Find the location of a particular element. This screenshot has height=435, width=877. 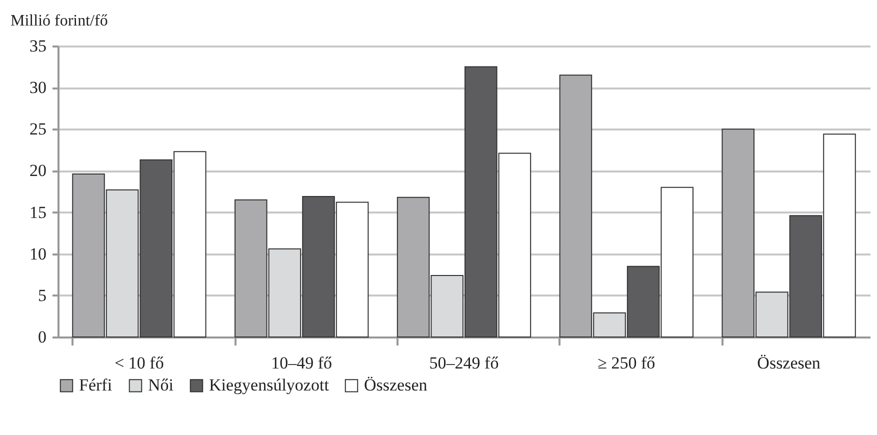

x-tick-label: Összesen is located at coordinates (789, 363).